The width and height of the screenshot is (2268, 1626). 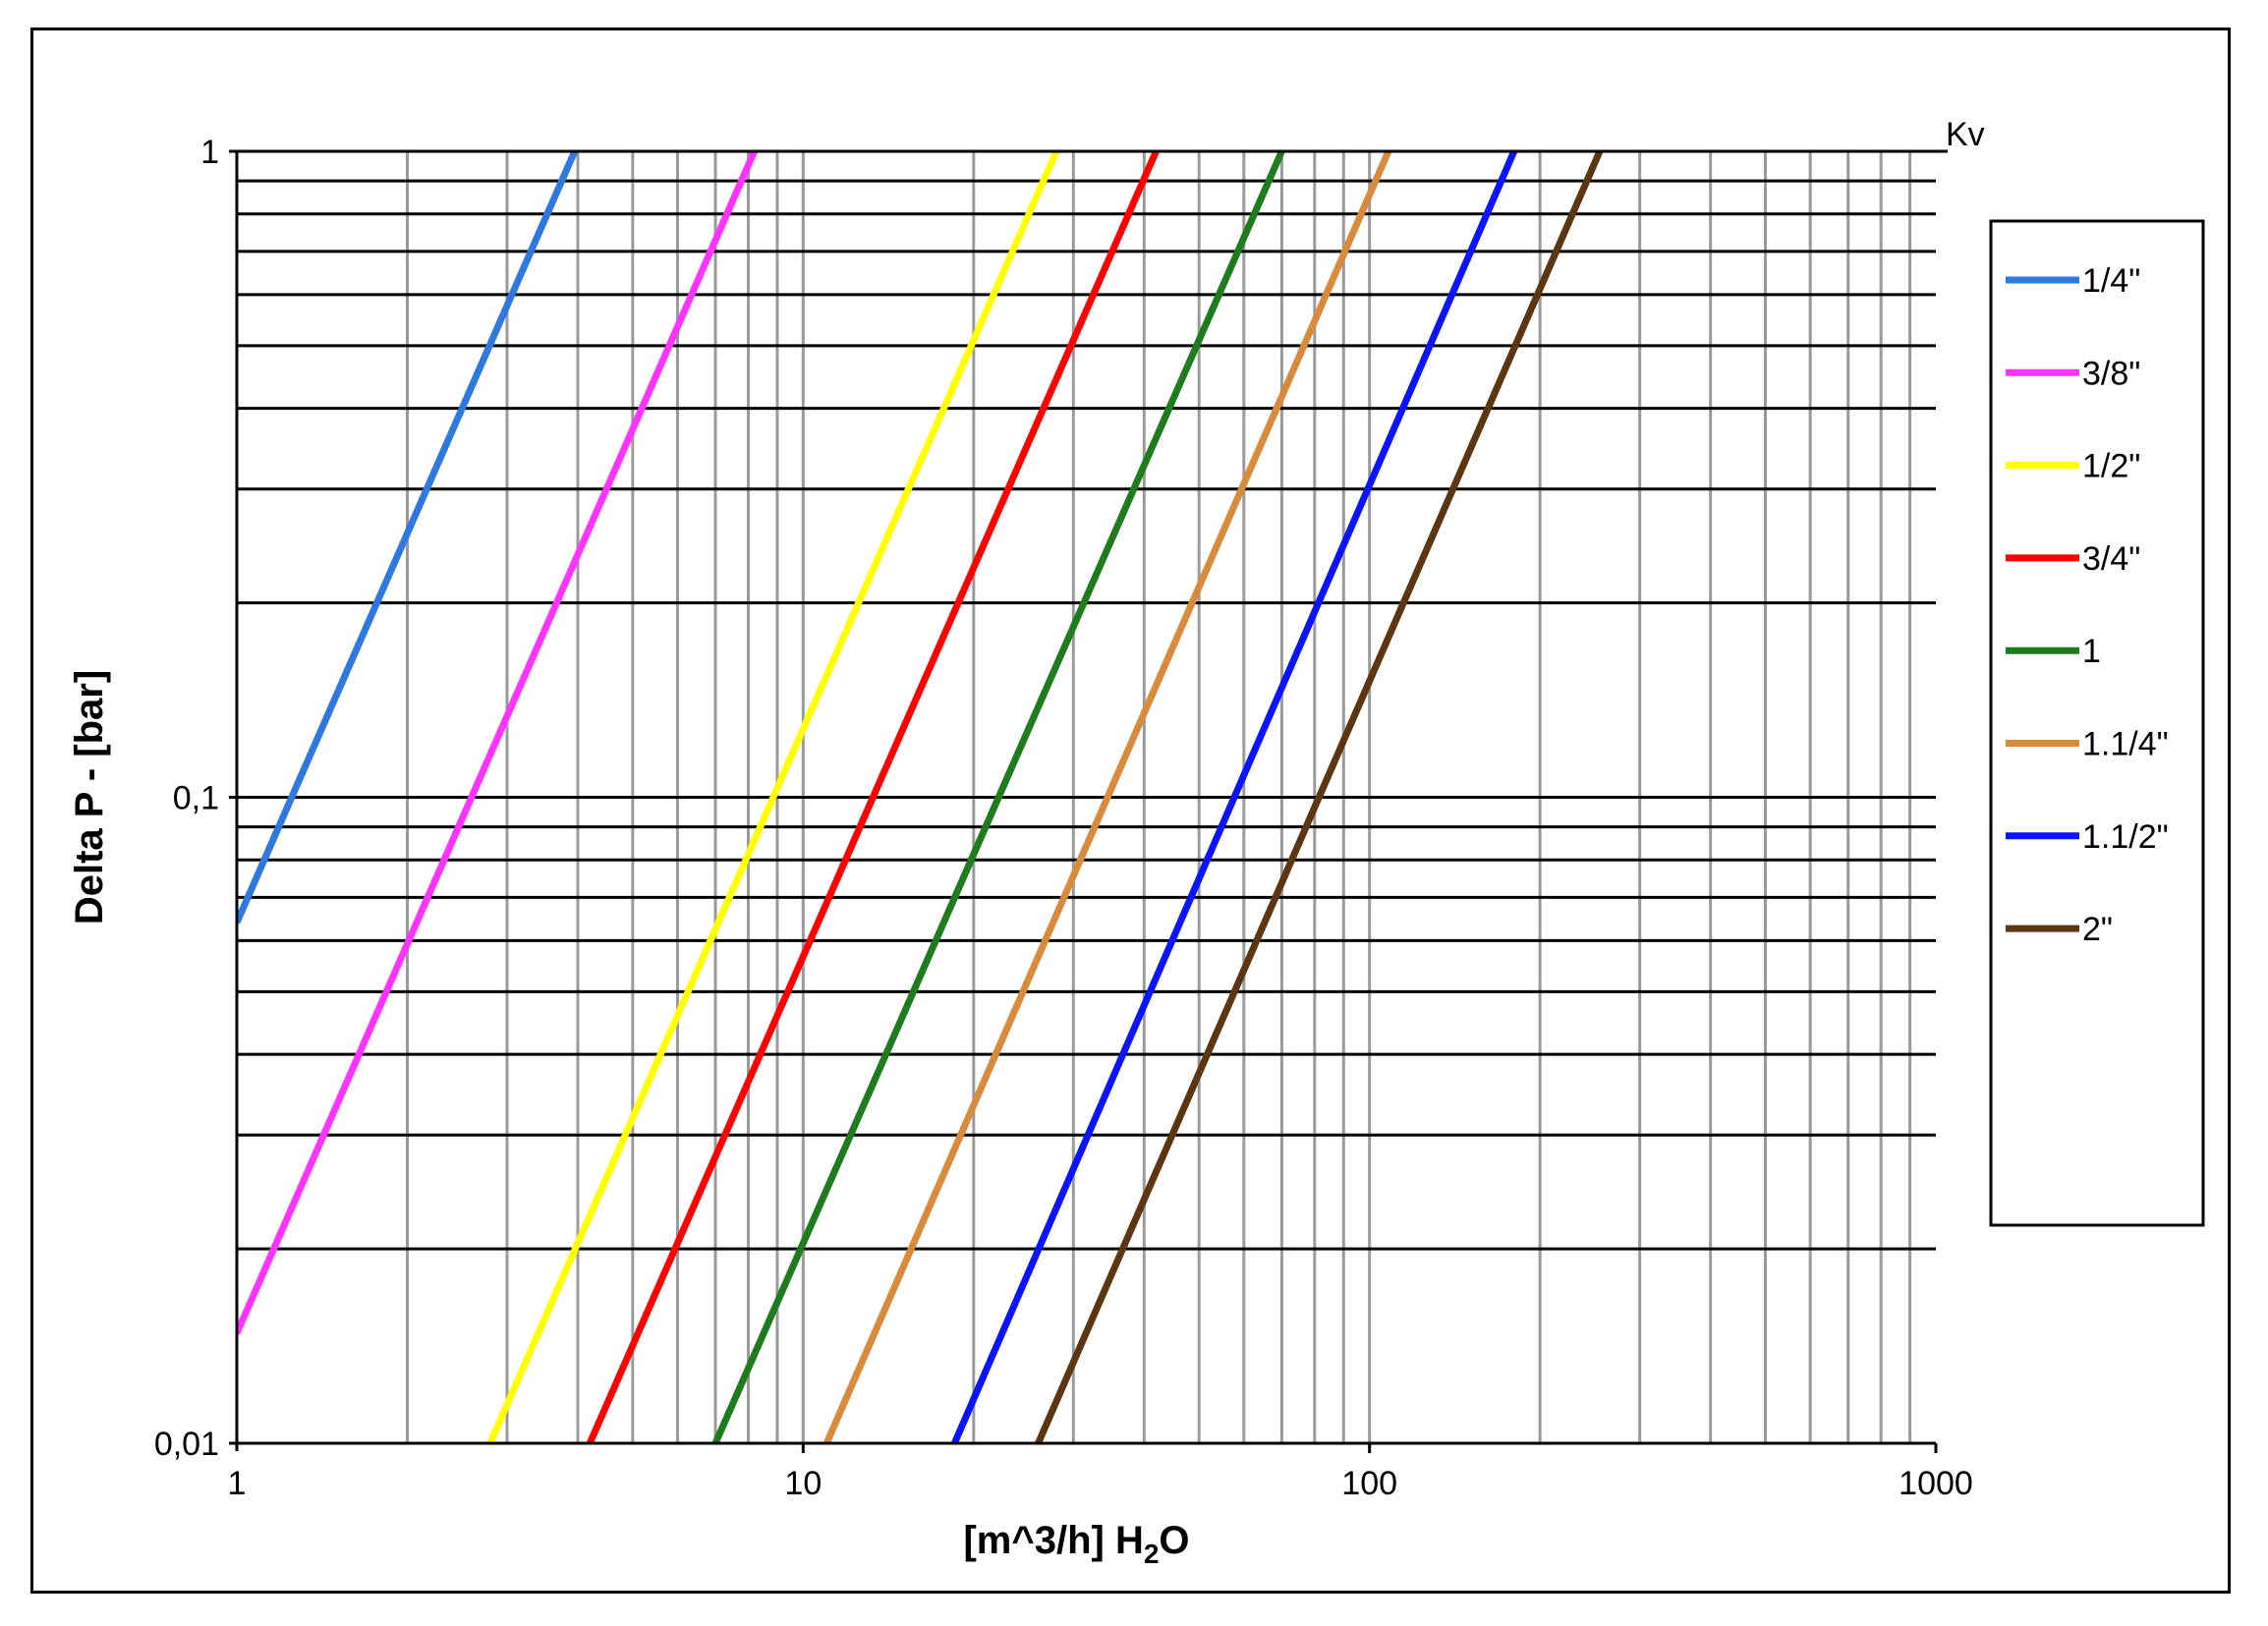 I want to click on x-axis-title-subscript: 2, so click(x=1152, y=1554).